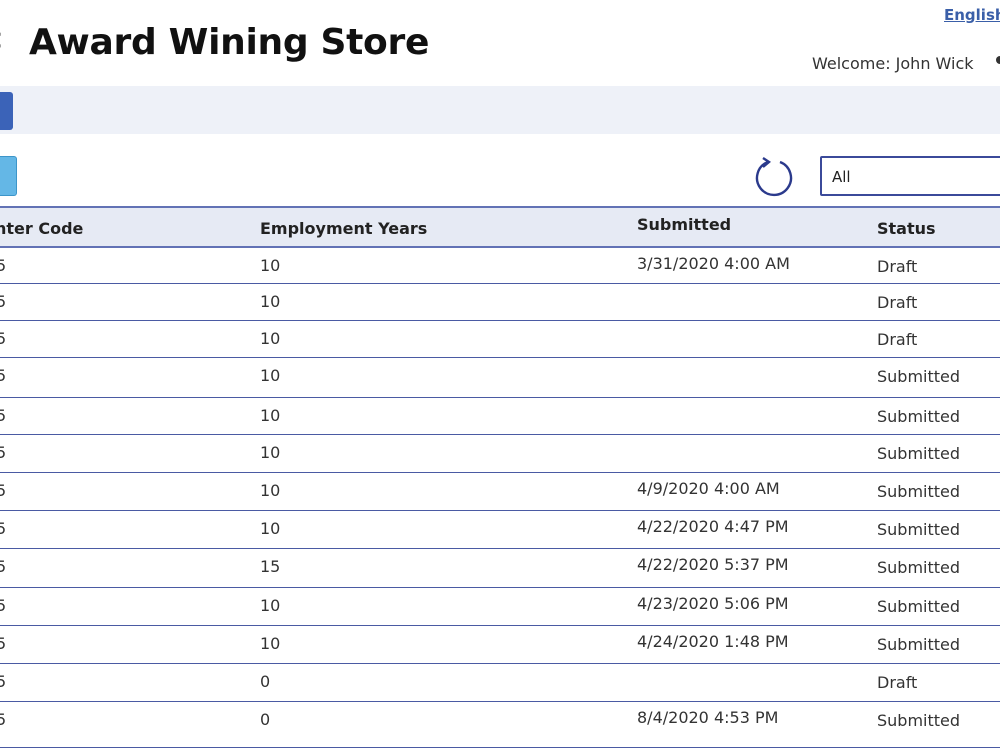 The width and height of the screenshot is (1000, 750). I want to click on cell-submitted: 4/24/2020 1:48 PM, so click(713, 641).